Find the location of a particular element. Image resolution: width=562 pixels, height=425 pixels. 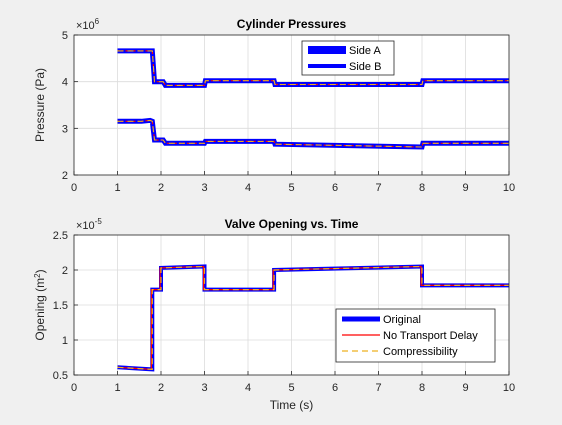

legend-label: Side B is located at coordinates (365, 67).